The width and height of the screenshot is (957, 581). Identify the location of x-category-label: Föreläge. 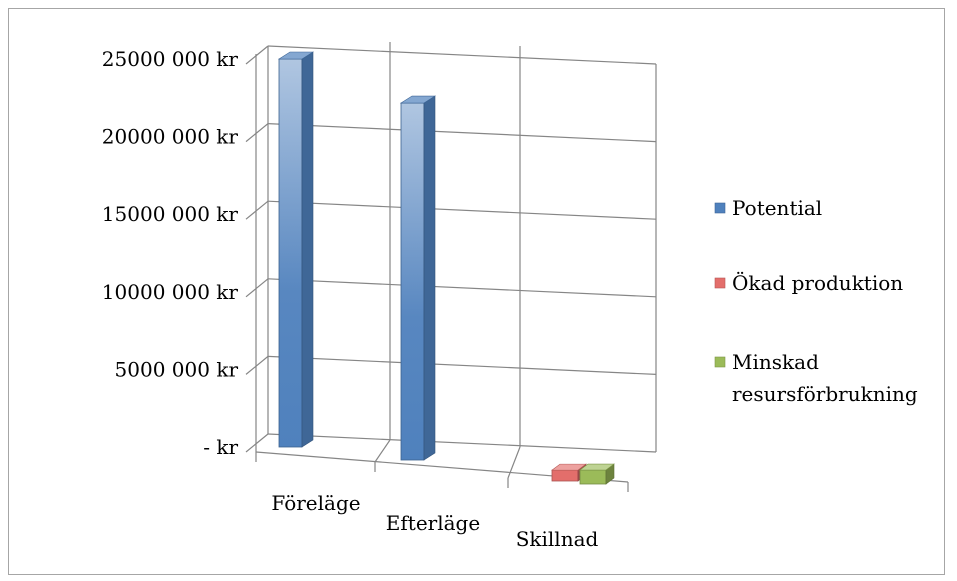
(315, 503).